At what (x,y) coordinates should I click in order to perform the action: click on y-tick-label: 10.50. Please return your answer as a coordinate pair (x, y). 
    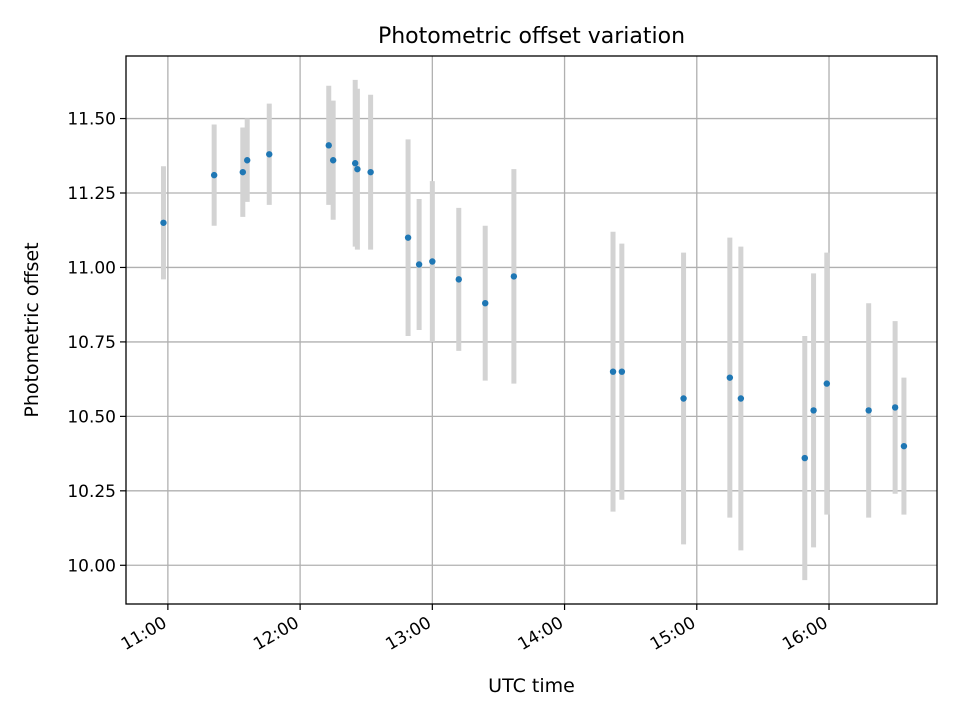
    Looking at the image, I should click on (91, 417).